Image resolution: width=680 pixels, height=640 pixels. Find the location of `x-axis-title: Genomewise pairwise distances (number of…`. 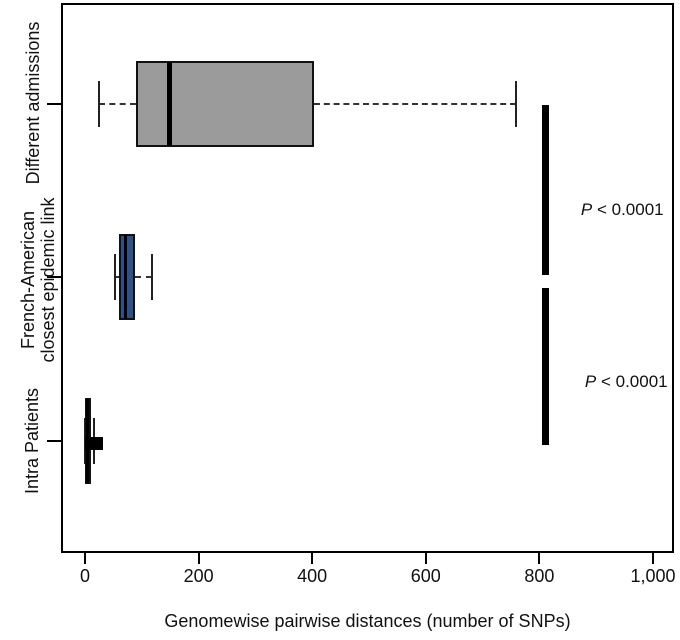

x-axis-title: Genomewise pairwise distances (number of… is located at coordinates (367, 621).